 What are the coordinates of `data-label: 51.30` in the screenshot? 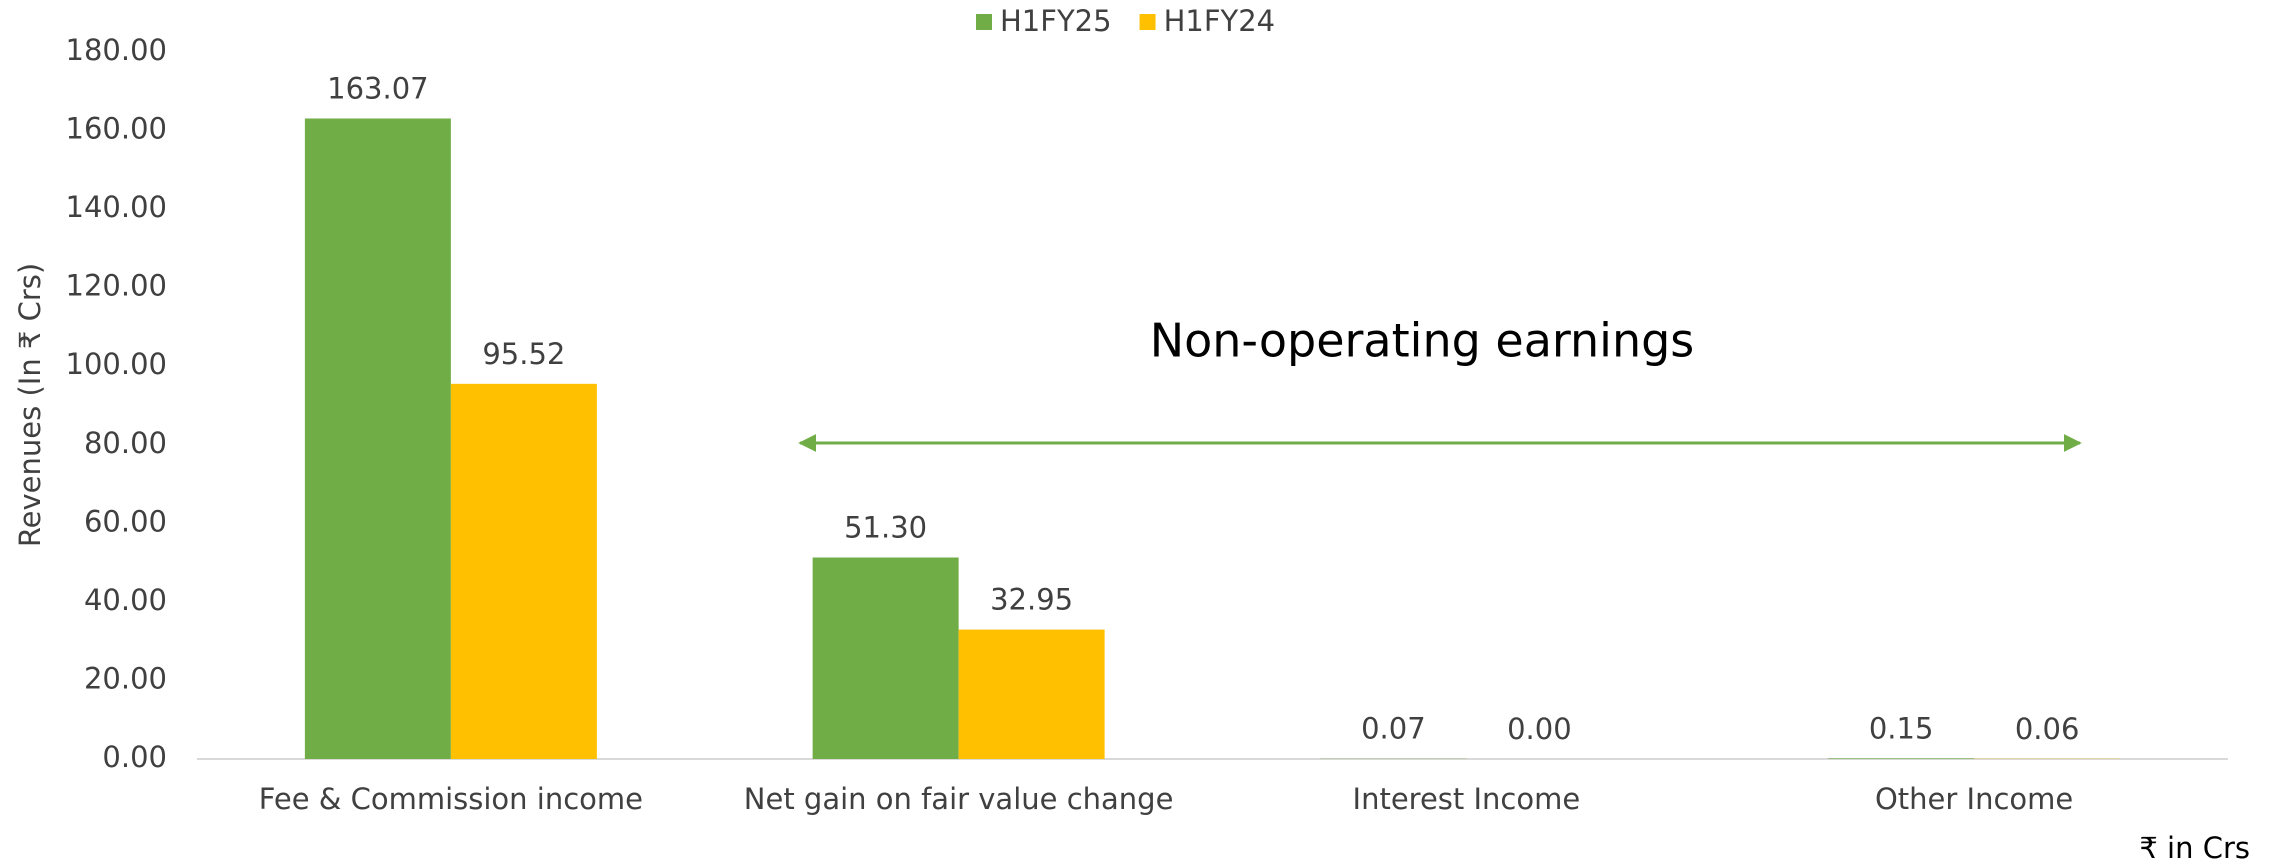 It's located at (885, 528).